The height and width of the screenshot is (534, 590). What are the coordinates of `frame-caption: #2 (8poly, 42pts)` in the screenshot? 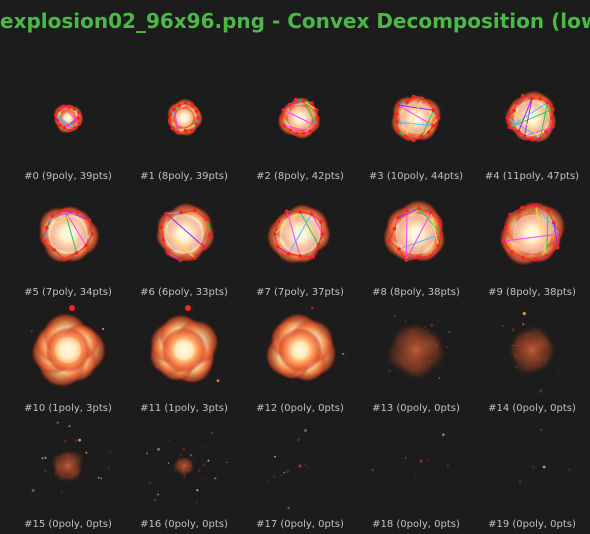 It's located at (300, 176).